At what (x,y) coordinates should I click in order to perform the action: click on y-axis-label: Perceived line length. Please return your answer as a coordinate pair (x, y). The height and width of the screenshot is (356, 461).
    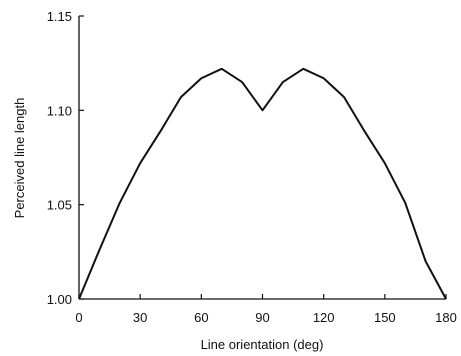
    Looking at the image, I should click on (19, 158).